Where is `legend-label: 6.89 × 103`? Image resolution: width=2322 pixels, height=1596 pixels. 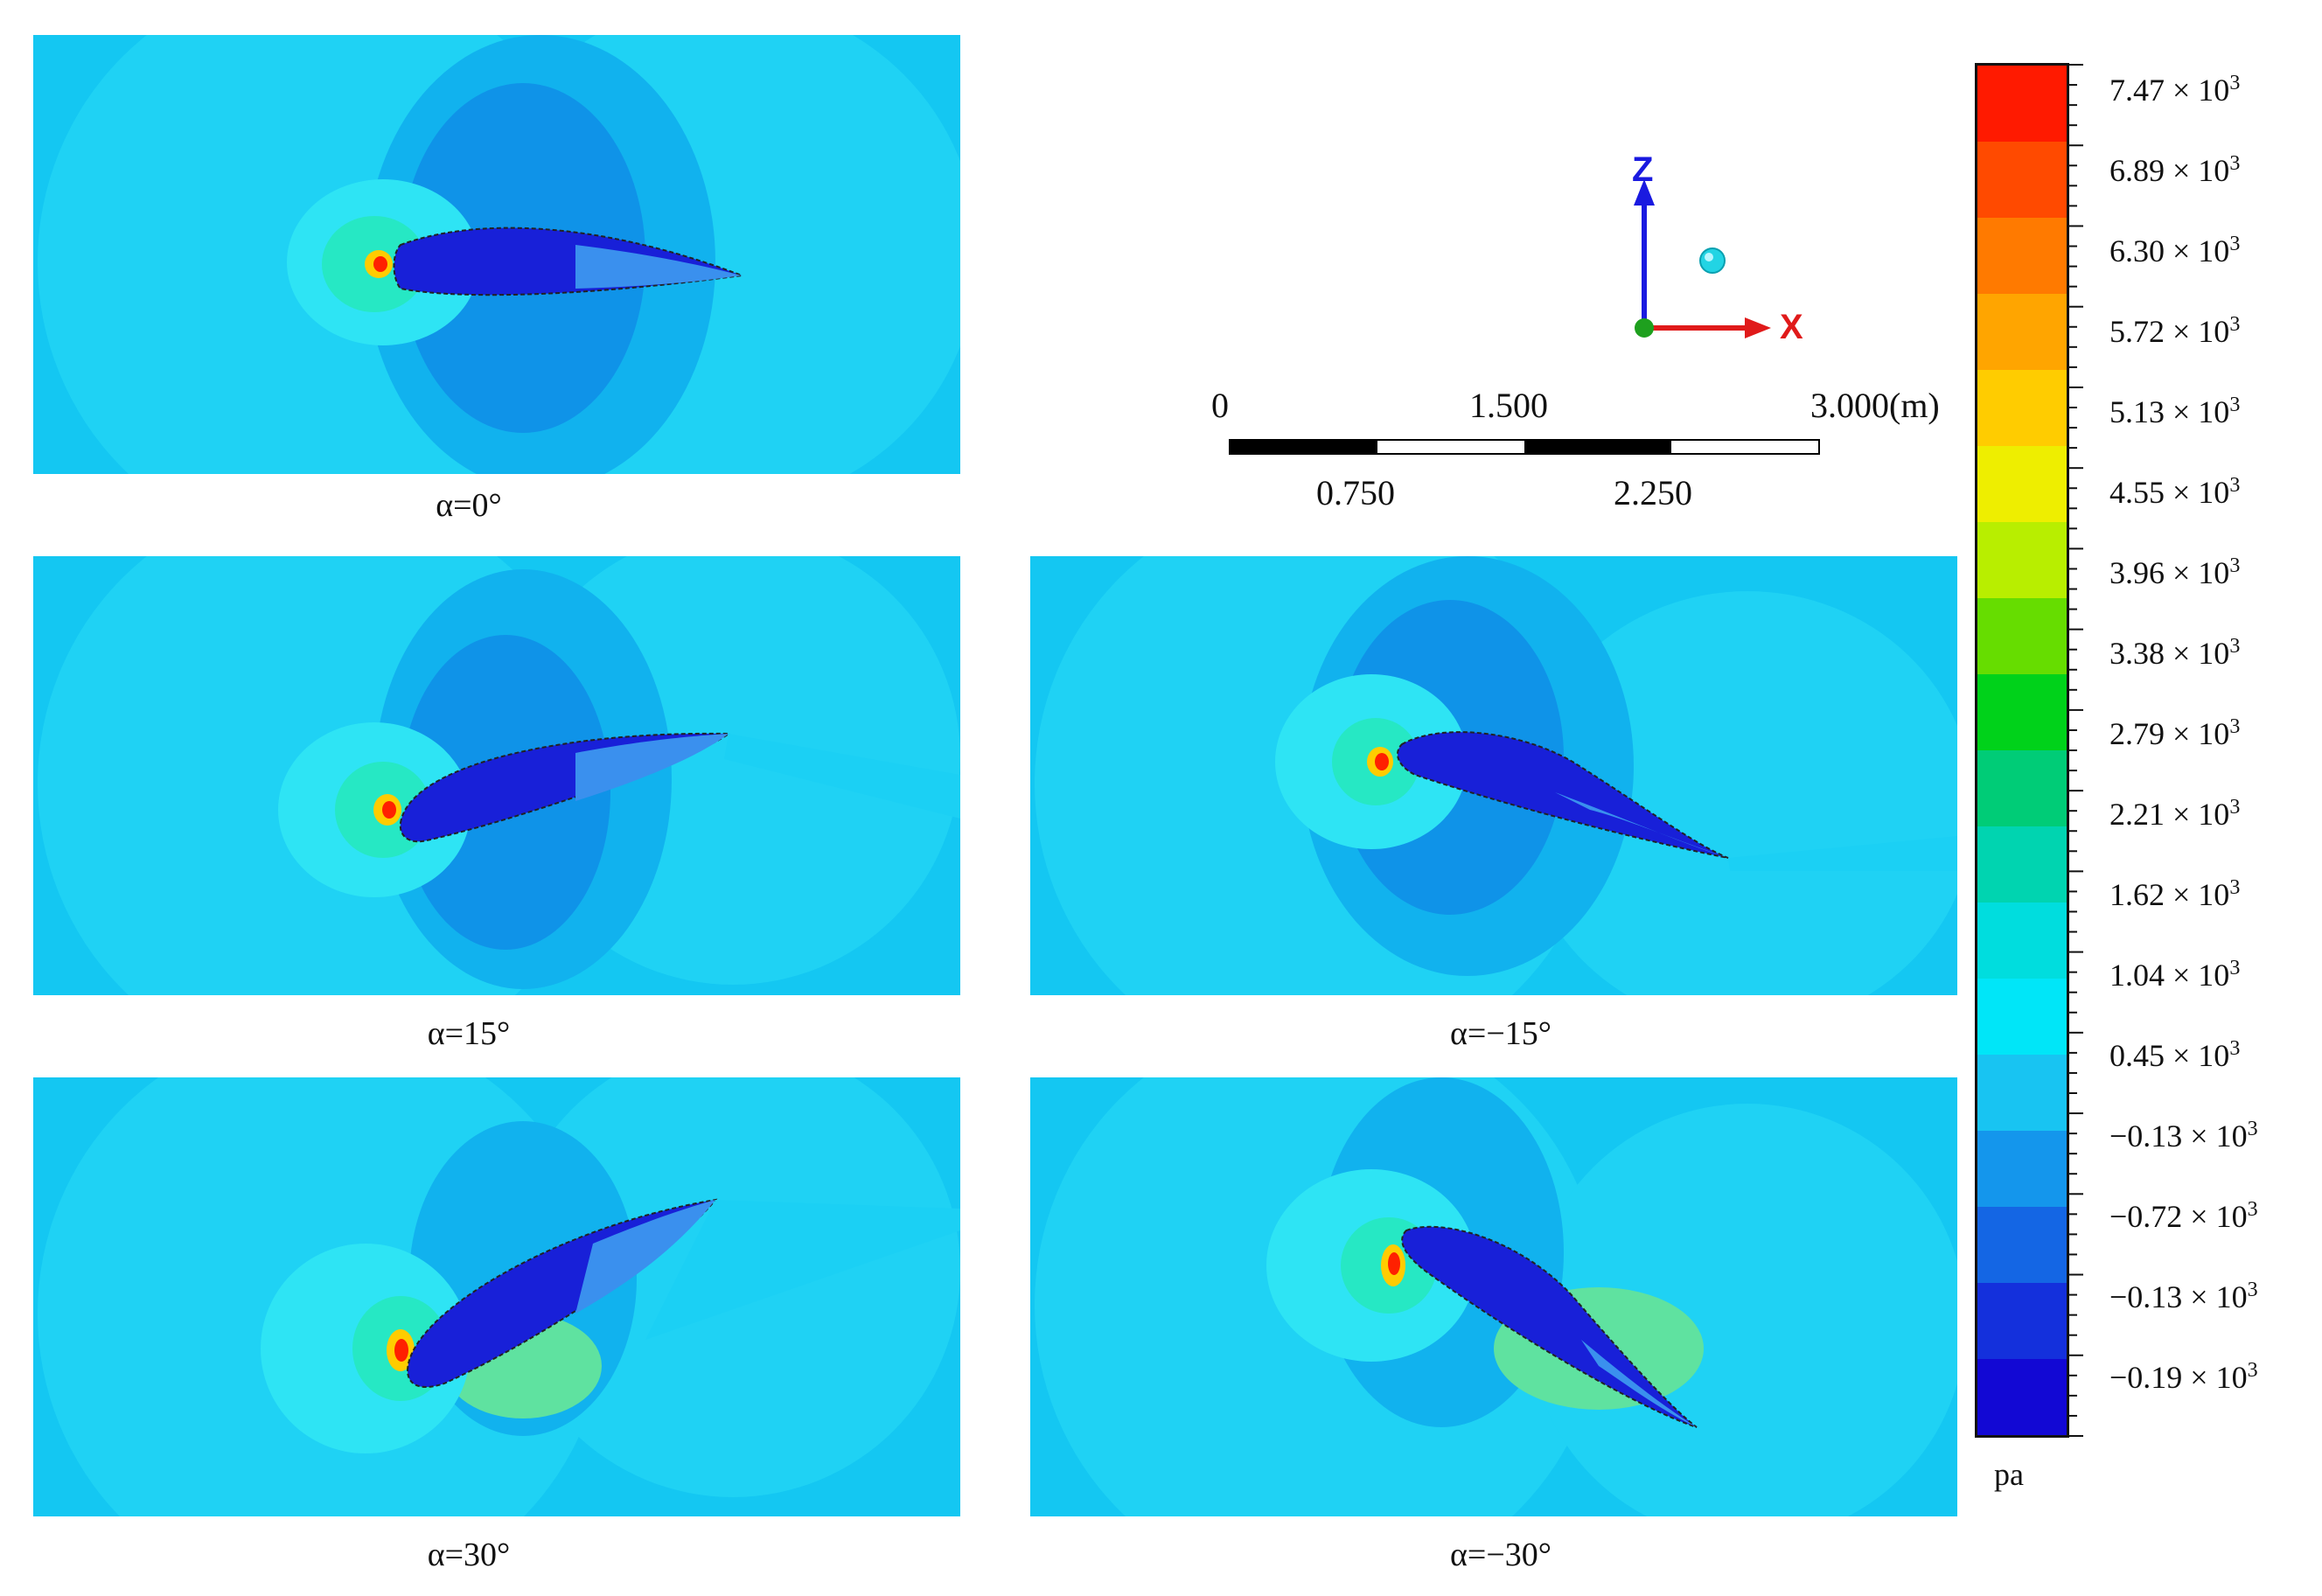
legend-label: 6.89 × 103 is located at coordinates (2175, 170).